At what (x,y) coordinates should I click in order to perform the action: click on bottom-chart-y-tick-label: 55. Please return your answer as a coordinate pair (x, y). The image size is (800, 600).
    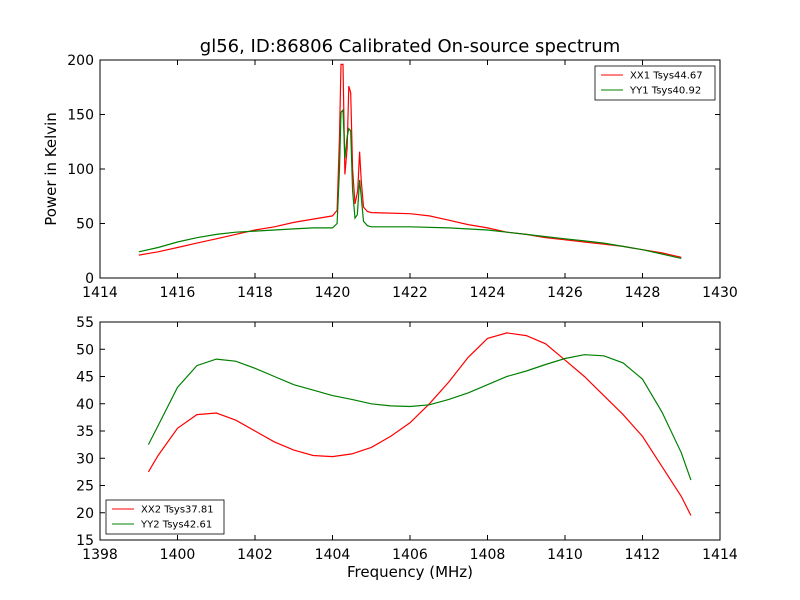
    Looking at the image, I should click on (85, 323).